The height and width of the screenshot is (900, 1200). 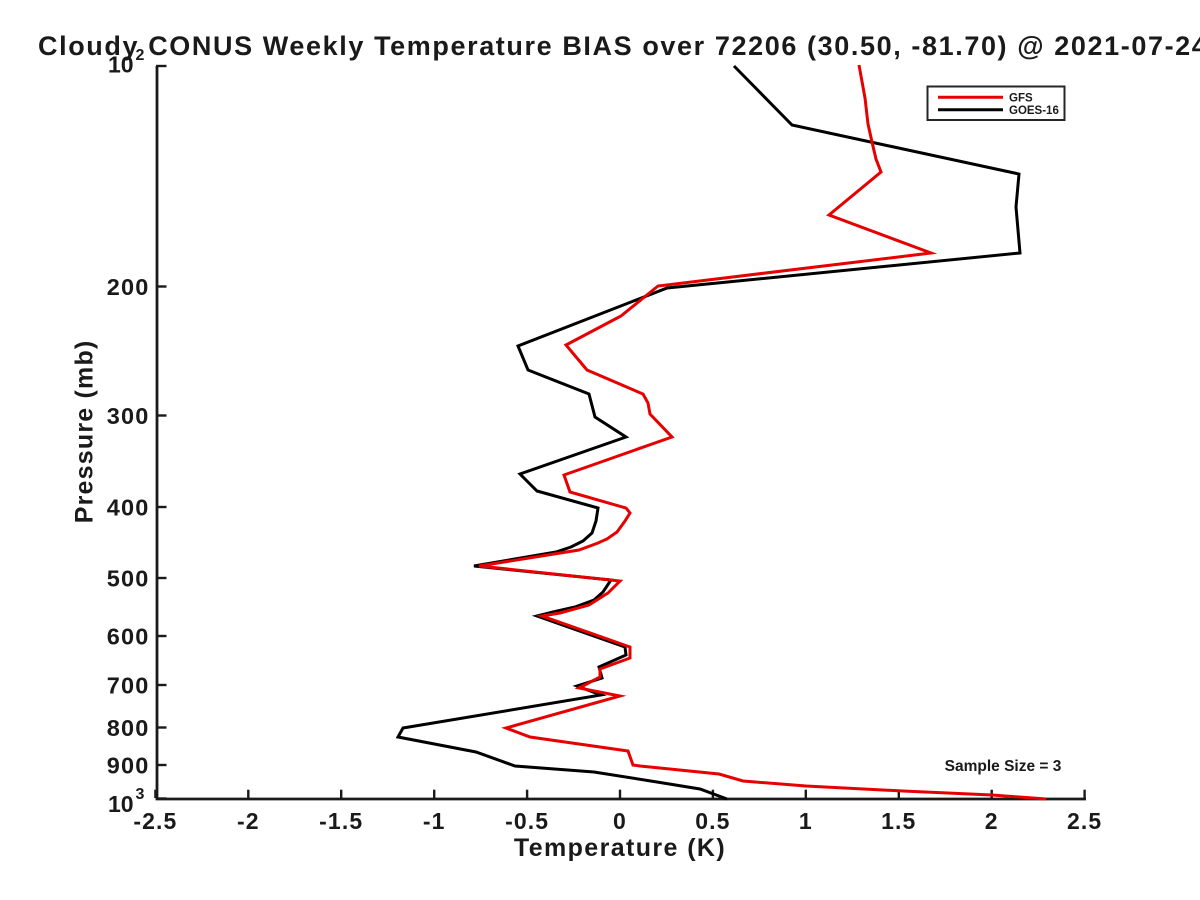 What do you see at coordinates (155, 821) in the screenshot?
I see `svg-text: -2.5` at bounding box center [155, 821].